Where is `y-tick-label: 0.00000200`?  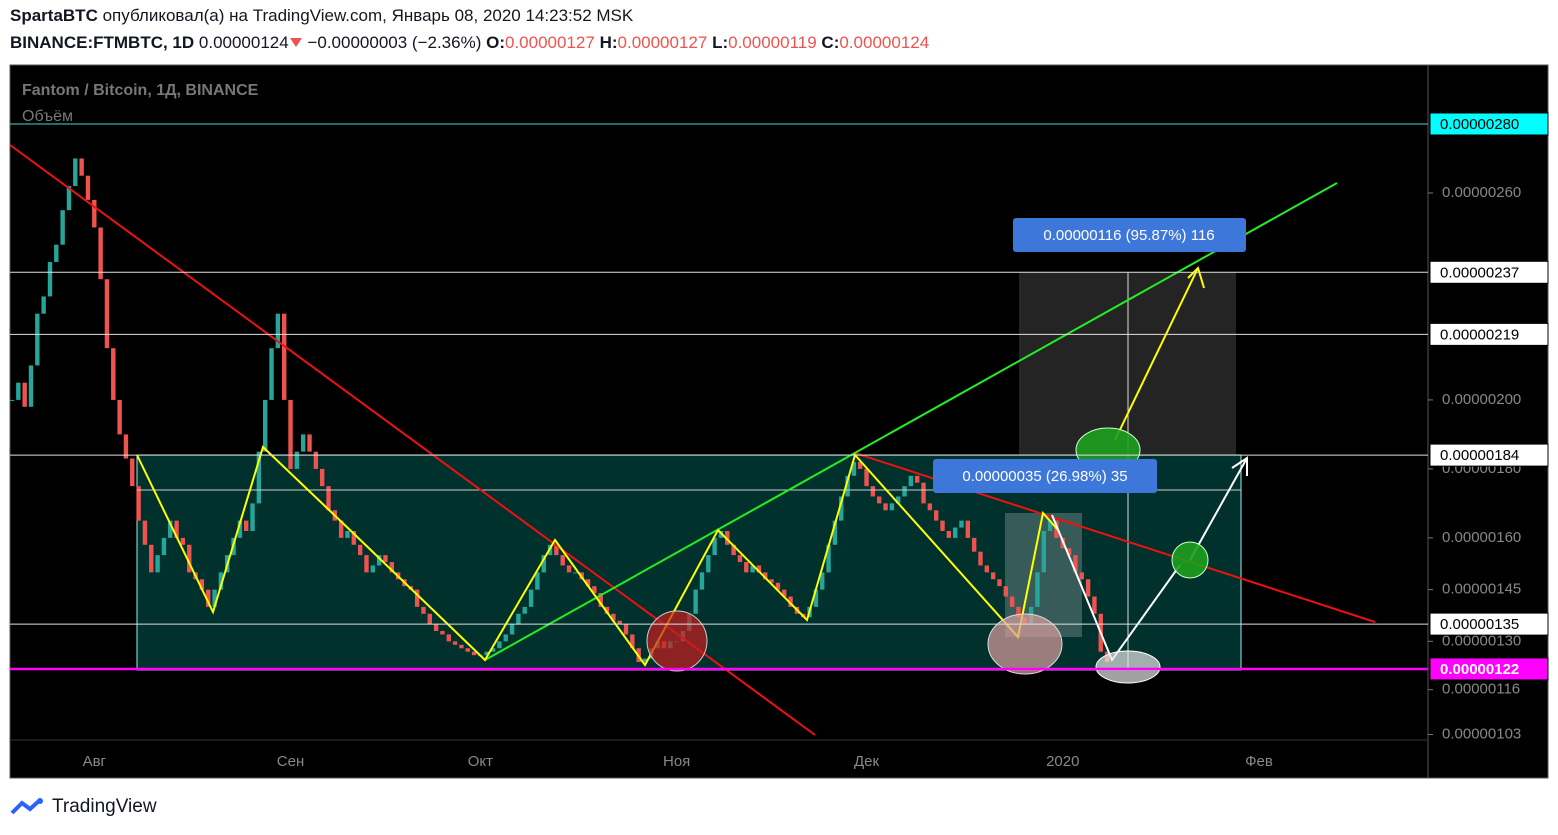
y-tick-label: 0.00000200 is located at coordinates (1481, 399).